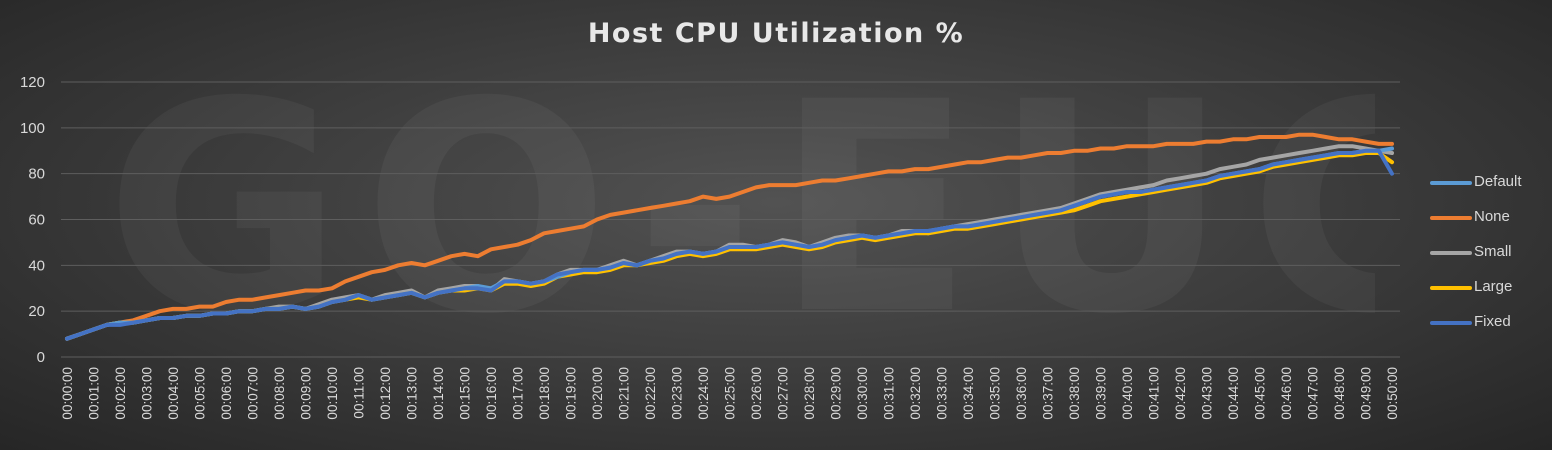 The height and width of the screenshot is (450, 1552). What do you see at coordinates (491, 393) in the screenshot?
I see `x-tick-label: 00:16:00` at bounding box center [491, 393].